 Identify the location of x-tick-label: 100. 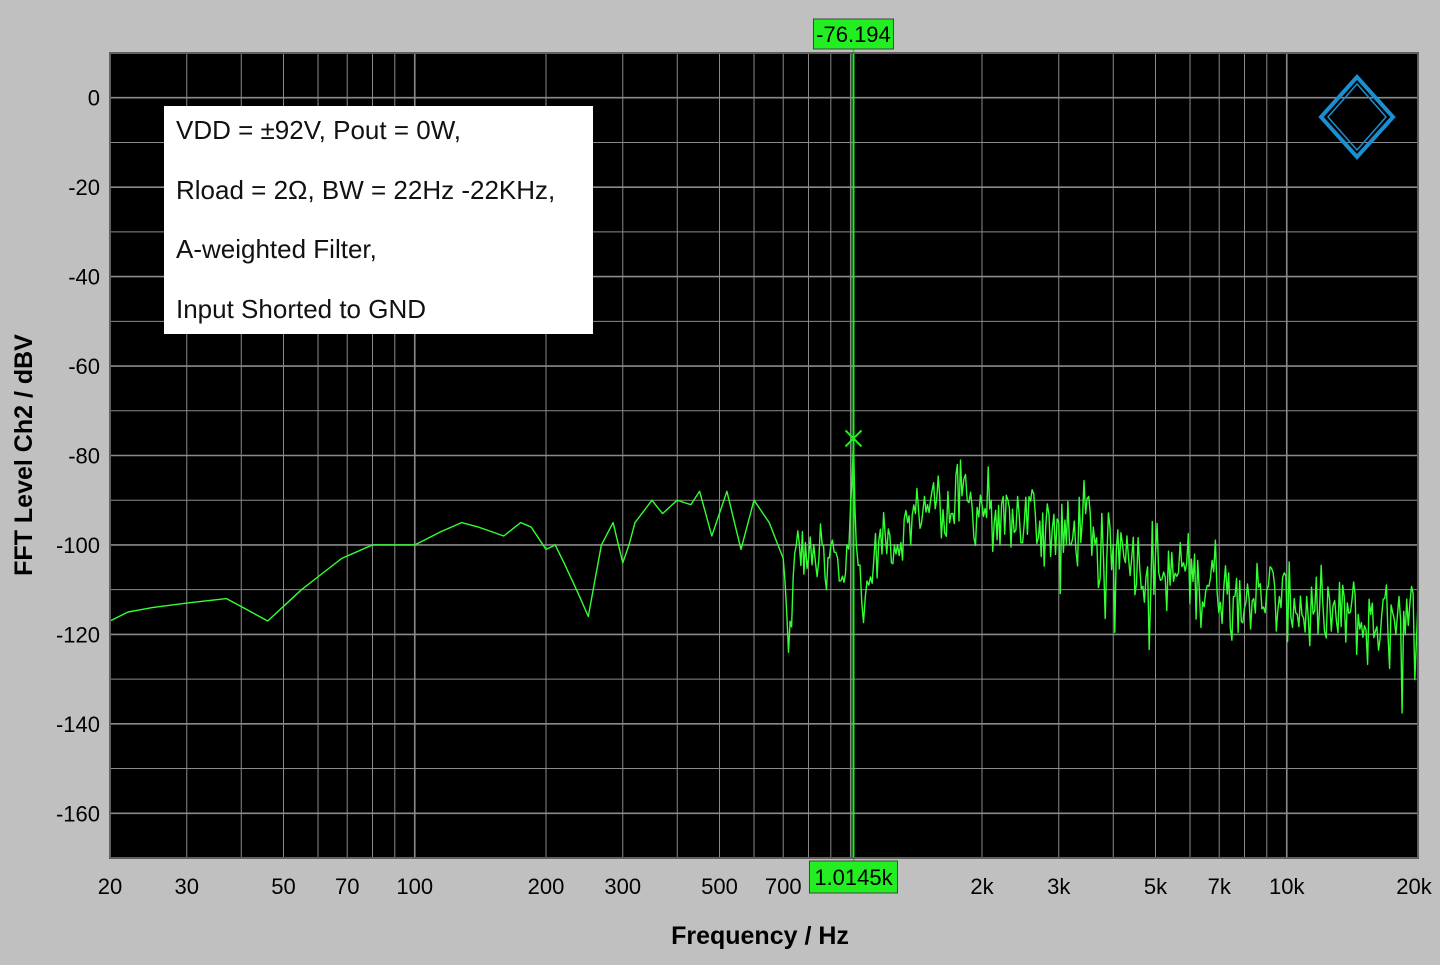
(414, 886).